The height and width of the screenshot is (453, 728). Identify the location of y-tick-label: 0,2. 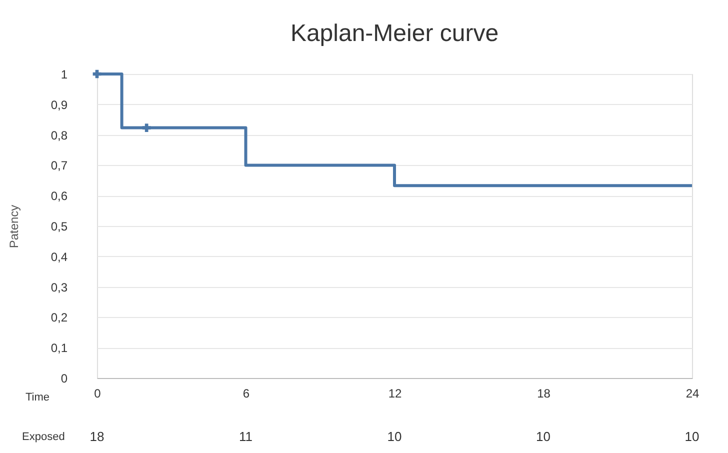
(59, 317).